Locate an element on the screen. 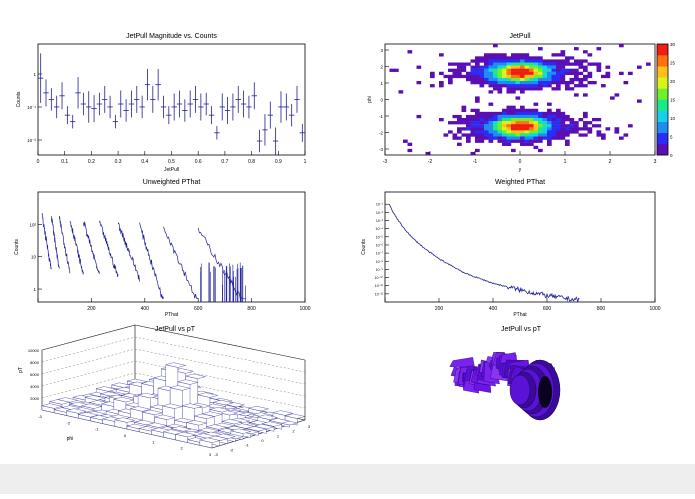  chart6-surface is located at coordinates (505, 386).